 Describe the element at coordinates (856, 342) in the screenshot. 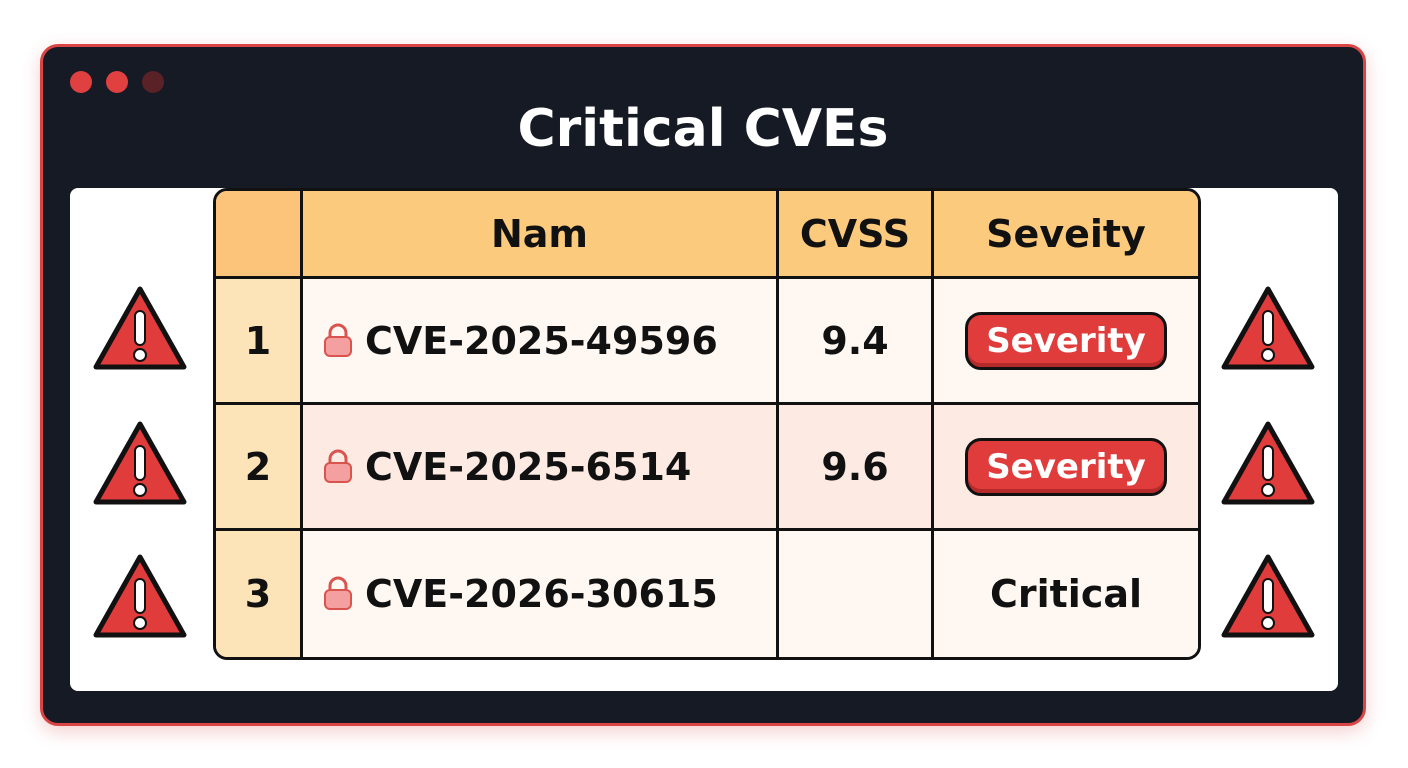

I see `cvss-score: 9.4` at that location.